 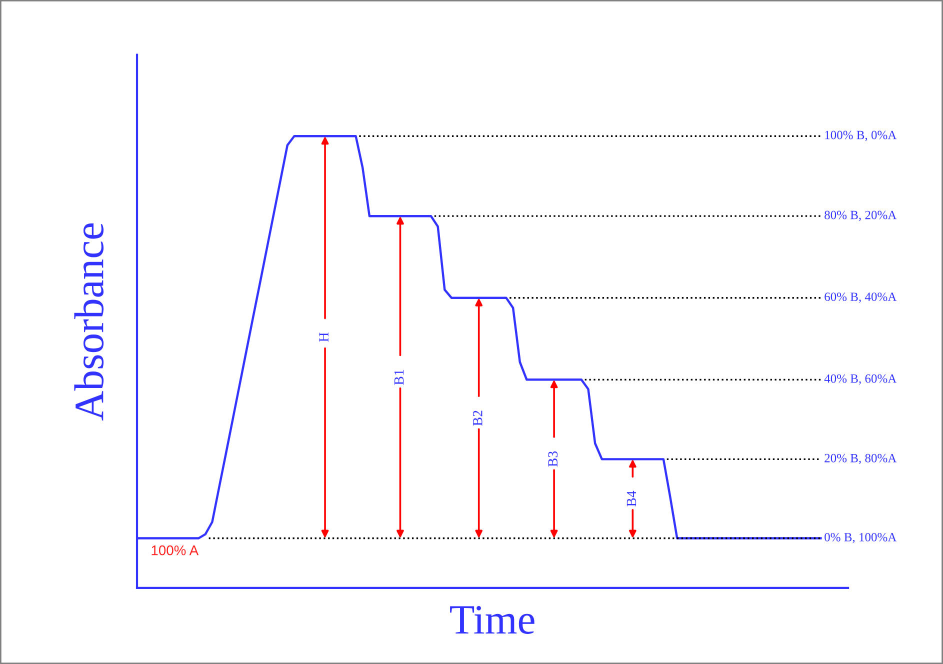 I want to click on ref-line-label: 60% B, 40%A, so click(x=860, y=297).